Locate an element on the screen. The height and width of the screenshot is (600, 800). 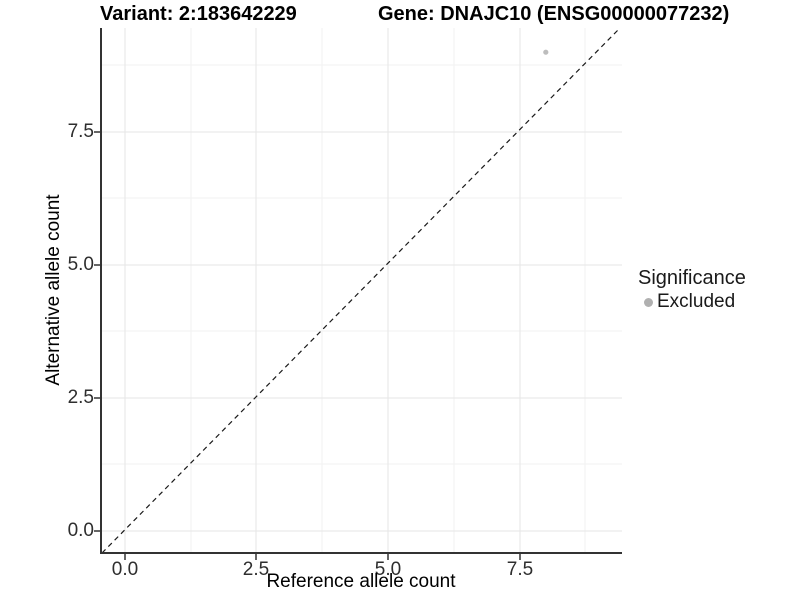
legend-title: Significance is located at coordinates (692, 278).